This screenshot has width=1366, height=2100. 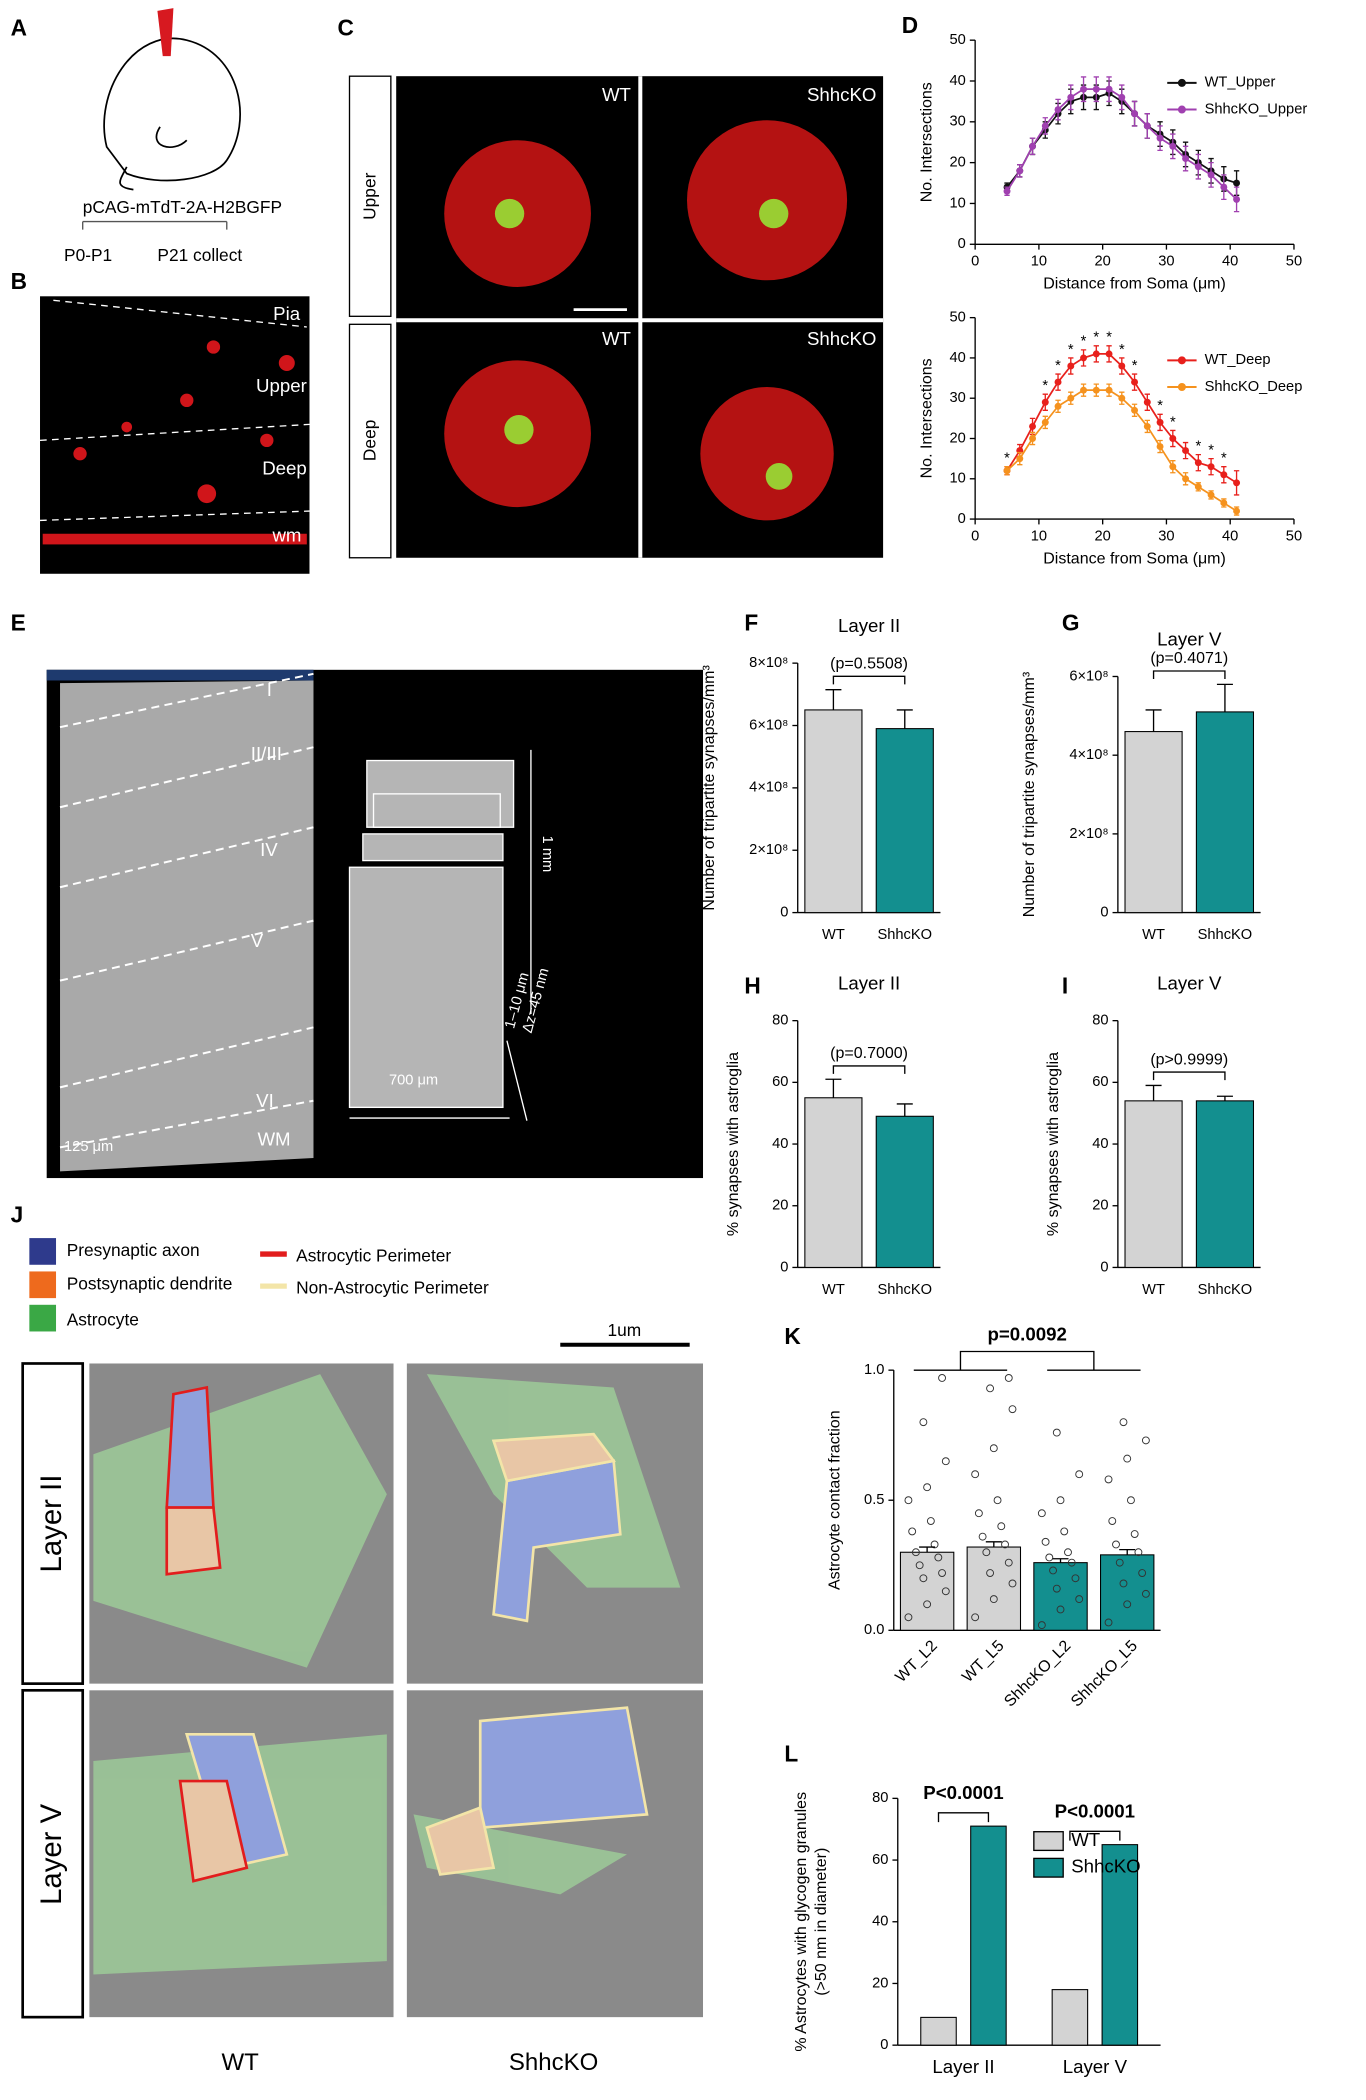 I want to click on row-box, so click(x=53, y=1523).